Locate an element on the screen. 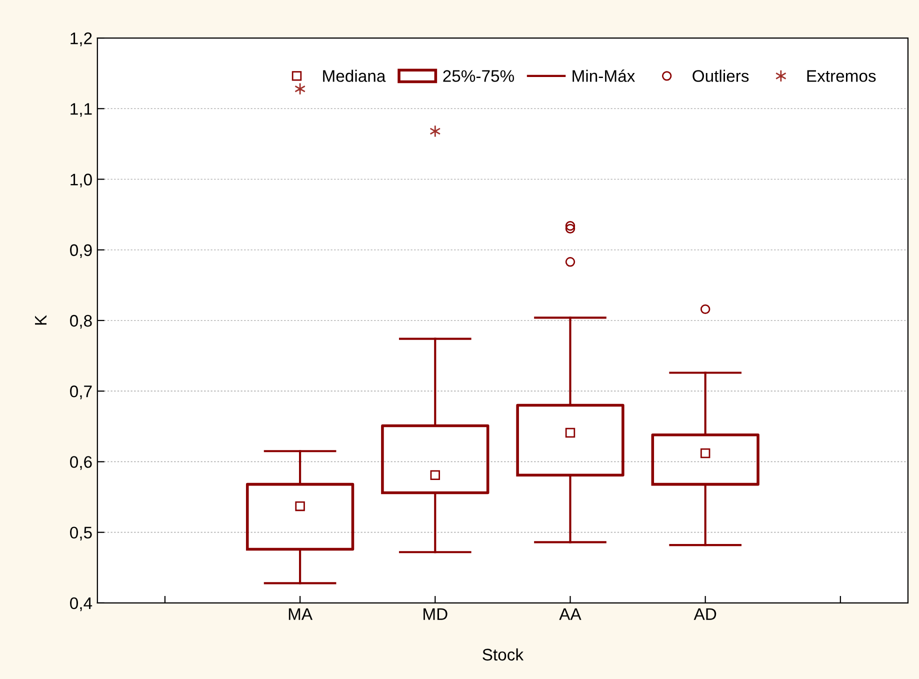  x-tick-label: MD is located at coordinates (436, 614).